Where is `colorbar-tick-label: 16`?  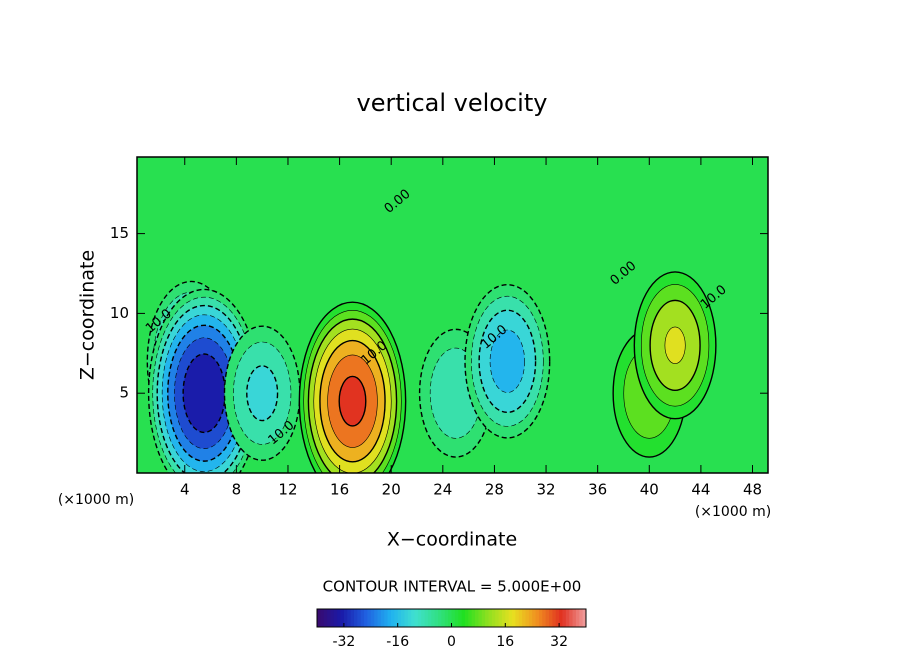 colorbar-tick-label: 16 is located at coordinates (505, 642).